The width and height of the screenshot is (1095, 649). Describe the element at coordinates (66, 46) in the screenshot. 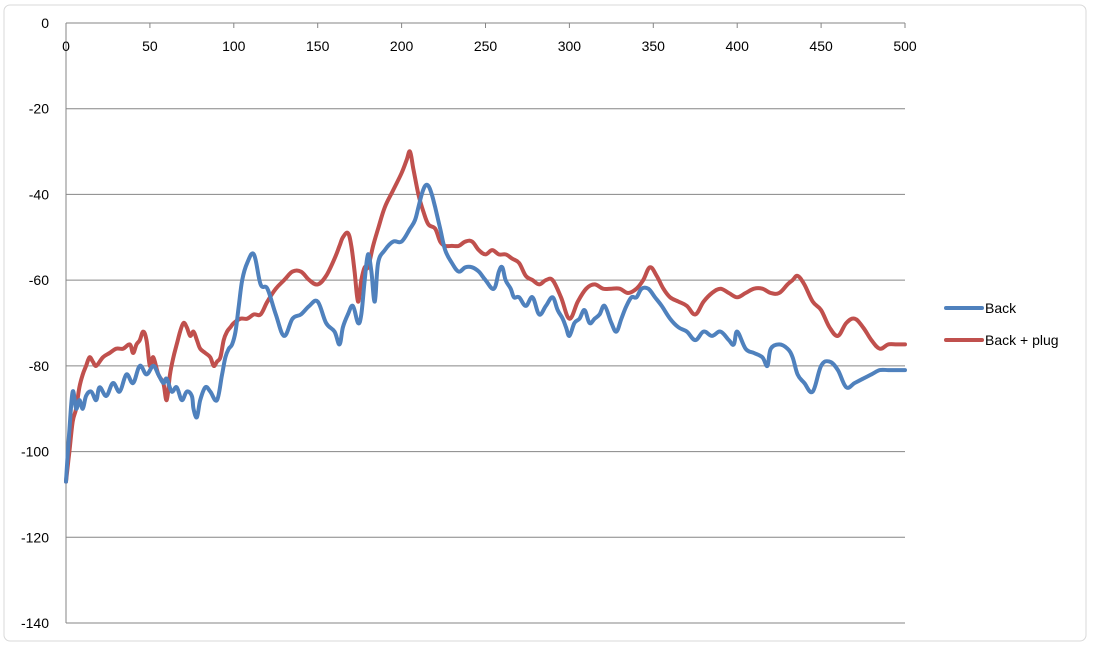

I see `x-tick-label: 0` at that location.